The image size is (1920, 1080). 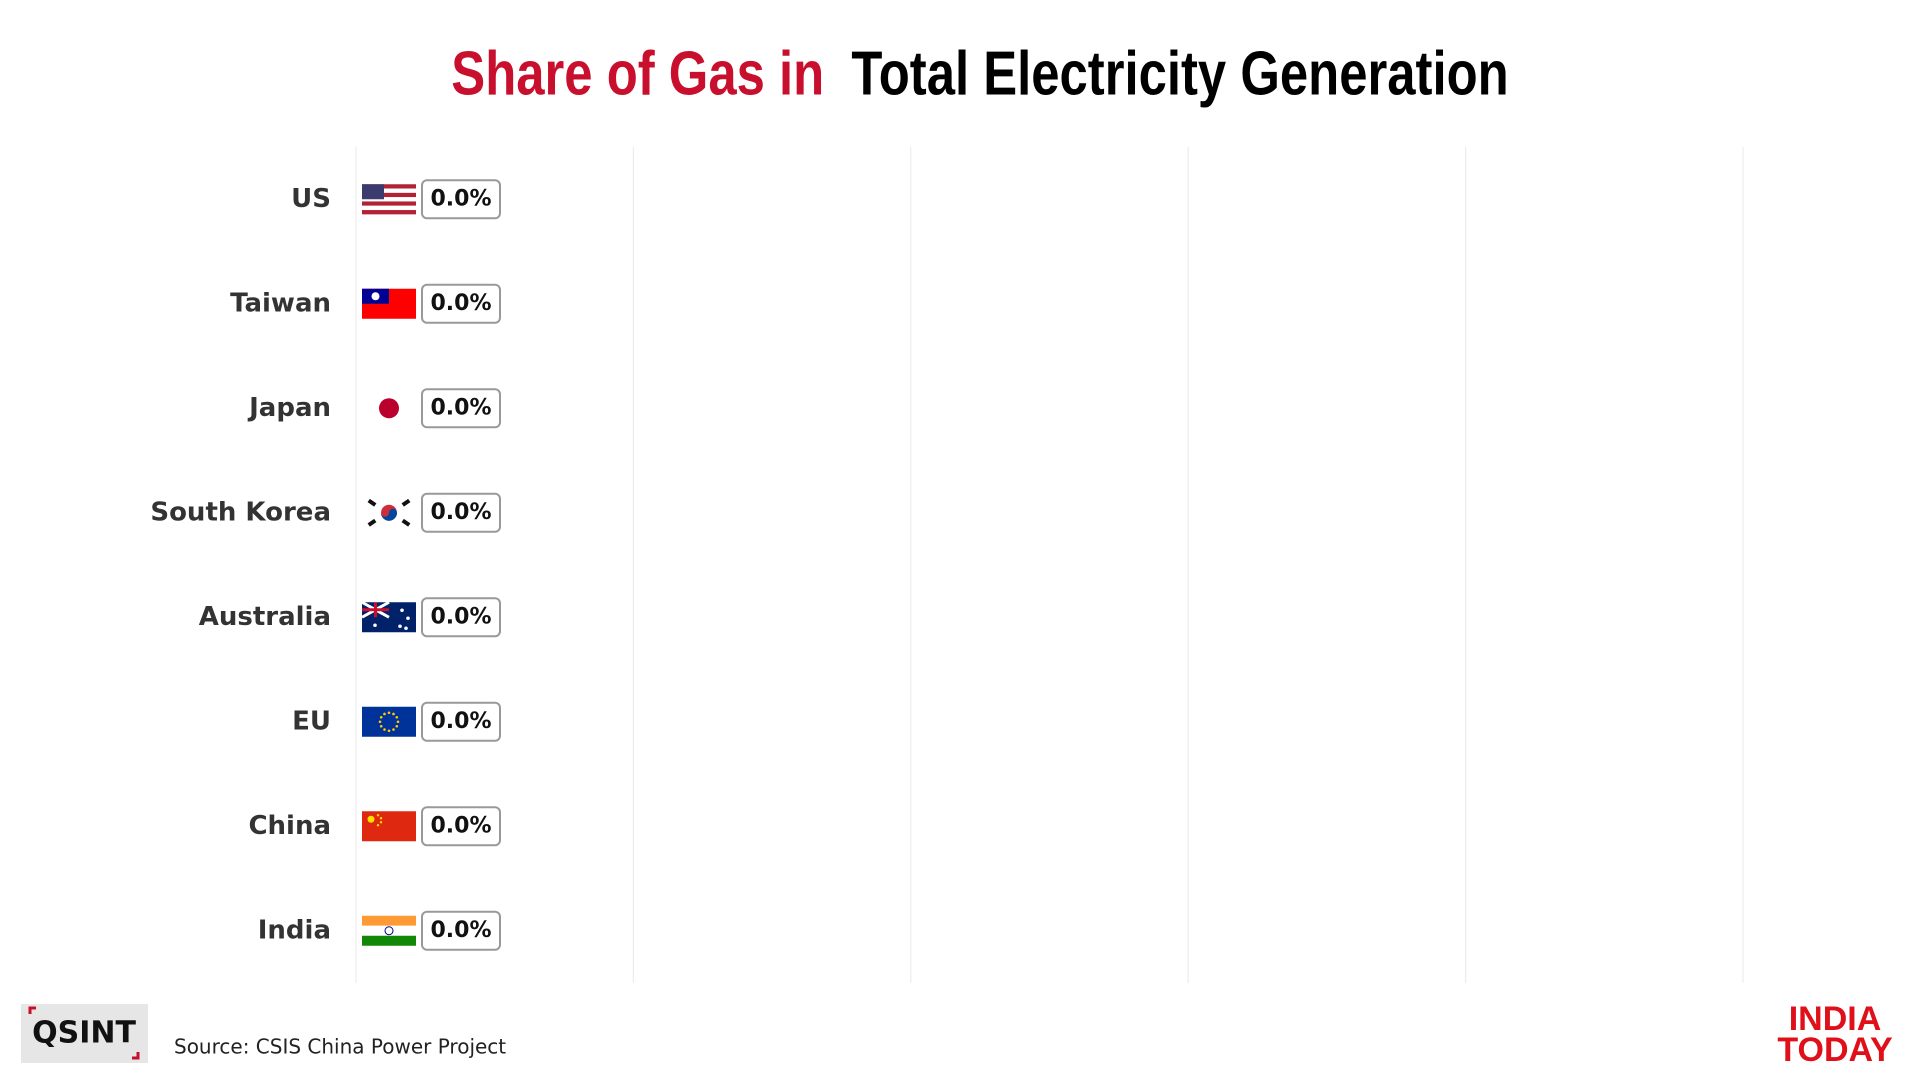 What do you see at coordinates (311, 721) in the screenshot?
I see `y-tick-label: EU` at bounding box center [311, 721].